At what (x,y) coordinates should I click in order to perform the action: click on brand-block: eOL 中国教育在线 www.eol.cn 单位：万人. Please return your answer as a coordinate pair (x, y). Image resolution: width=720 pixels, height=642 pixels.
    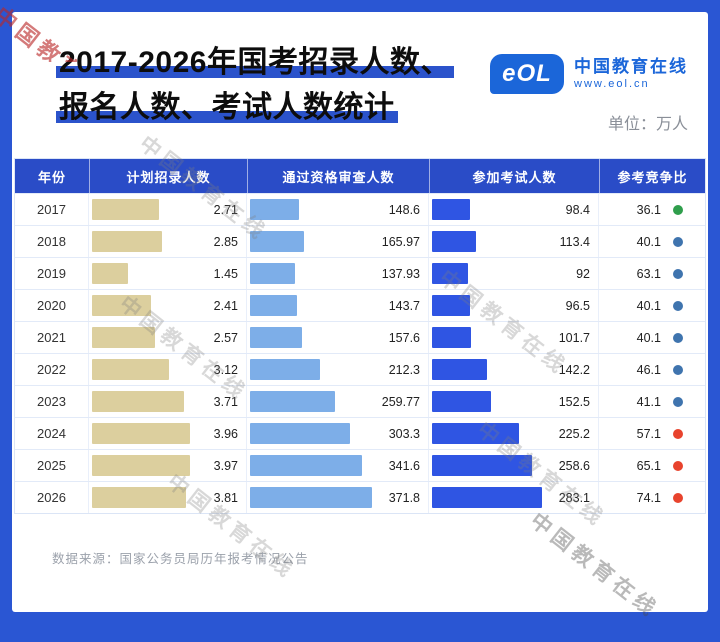
    Looking at the image, I should click on (589, 87).